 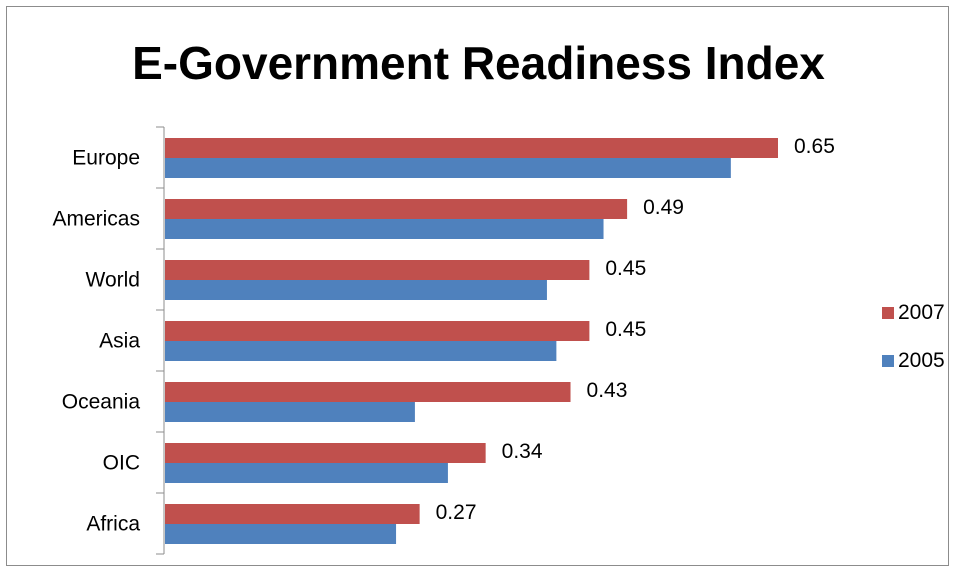 I want to click on category-label: Asia, so click(x=119, y=341).